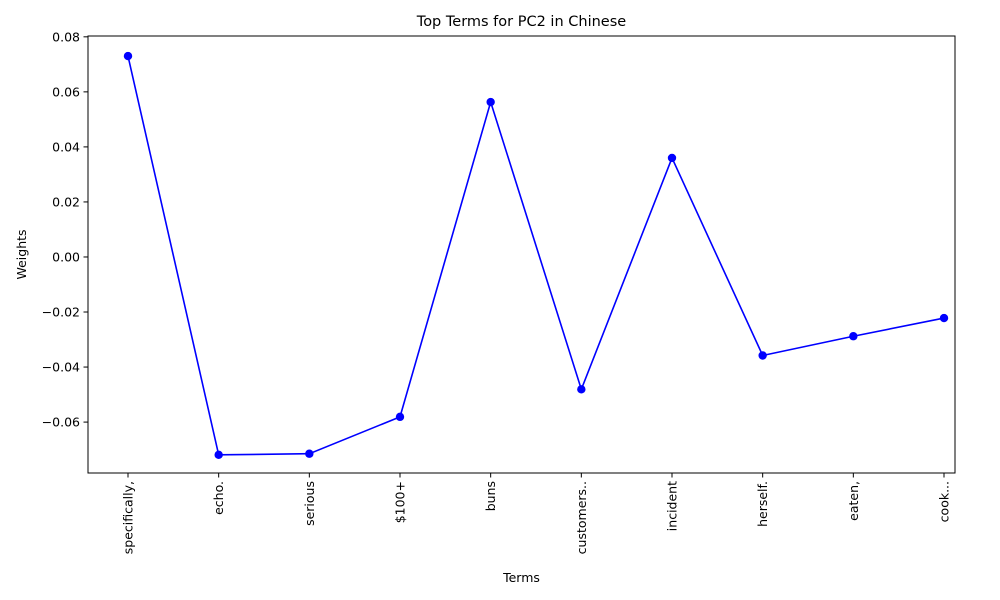 The width and height of the screenshot is (1000, 600). Describe the element at coordinates (853, 501) in the screenshot. I see `x-tick-label: eaten,` at that location.